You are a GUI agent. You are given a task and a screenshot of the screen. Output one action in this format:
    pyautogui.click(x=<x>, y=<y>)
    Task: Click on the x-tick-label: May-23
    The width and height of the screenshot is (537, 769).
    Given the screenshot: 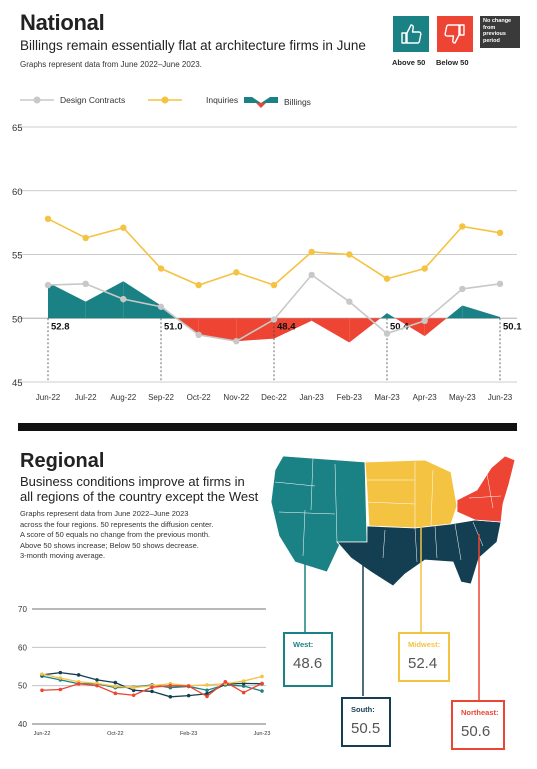 What is the action you would take?
    pyautogui.click(x=462, y=397)
    